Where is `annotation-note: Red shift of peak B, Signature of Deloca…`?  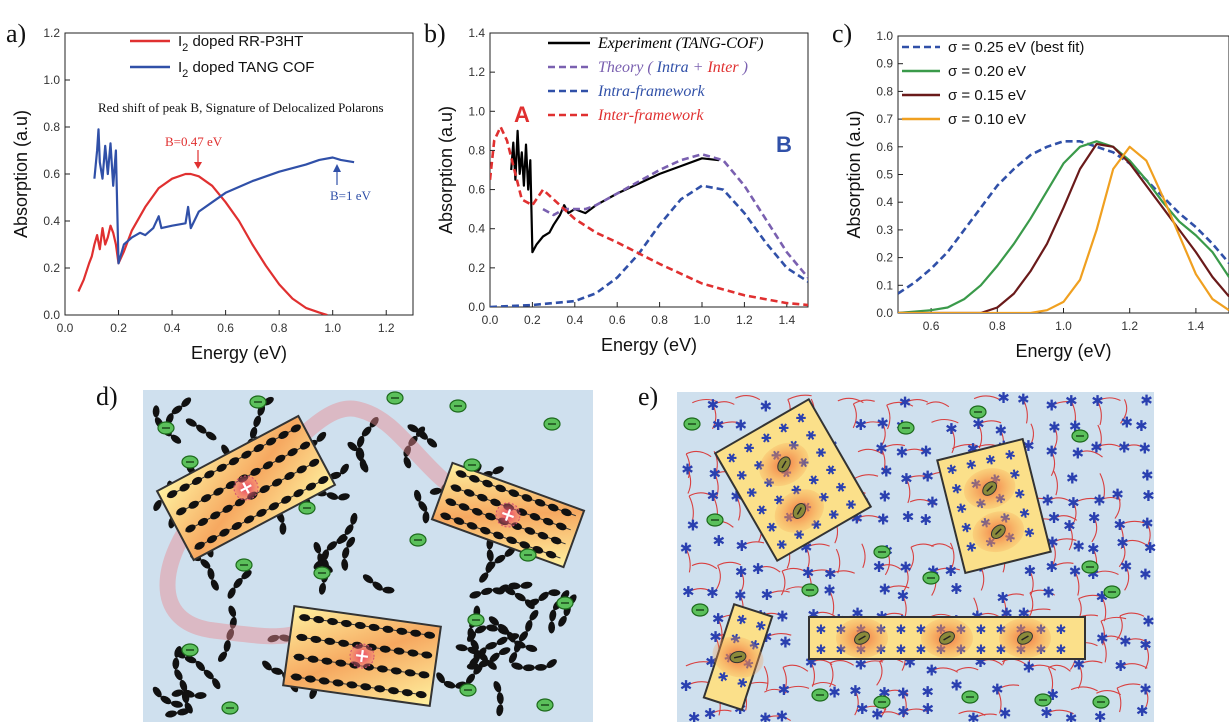
annotation-note: Red shift of peak B, Signature of Deloca… is located at coordinates (241, 107).